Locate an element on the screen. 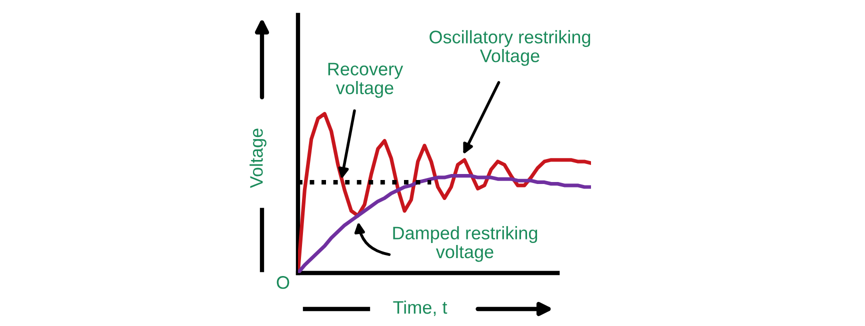  x-axis-title: Time, t is located at coordinates (420, 308).